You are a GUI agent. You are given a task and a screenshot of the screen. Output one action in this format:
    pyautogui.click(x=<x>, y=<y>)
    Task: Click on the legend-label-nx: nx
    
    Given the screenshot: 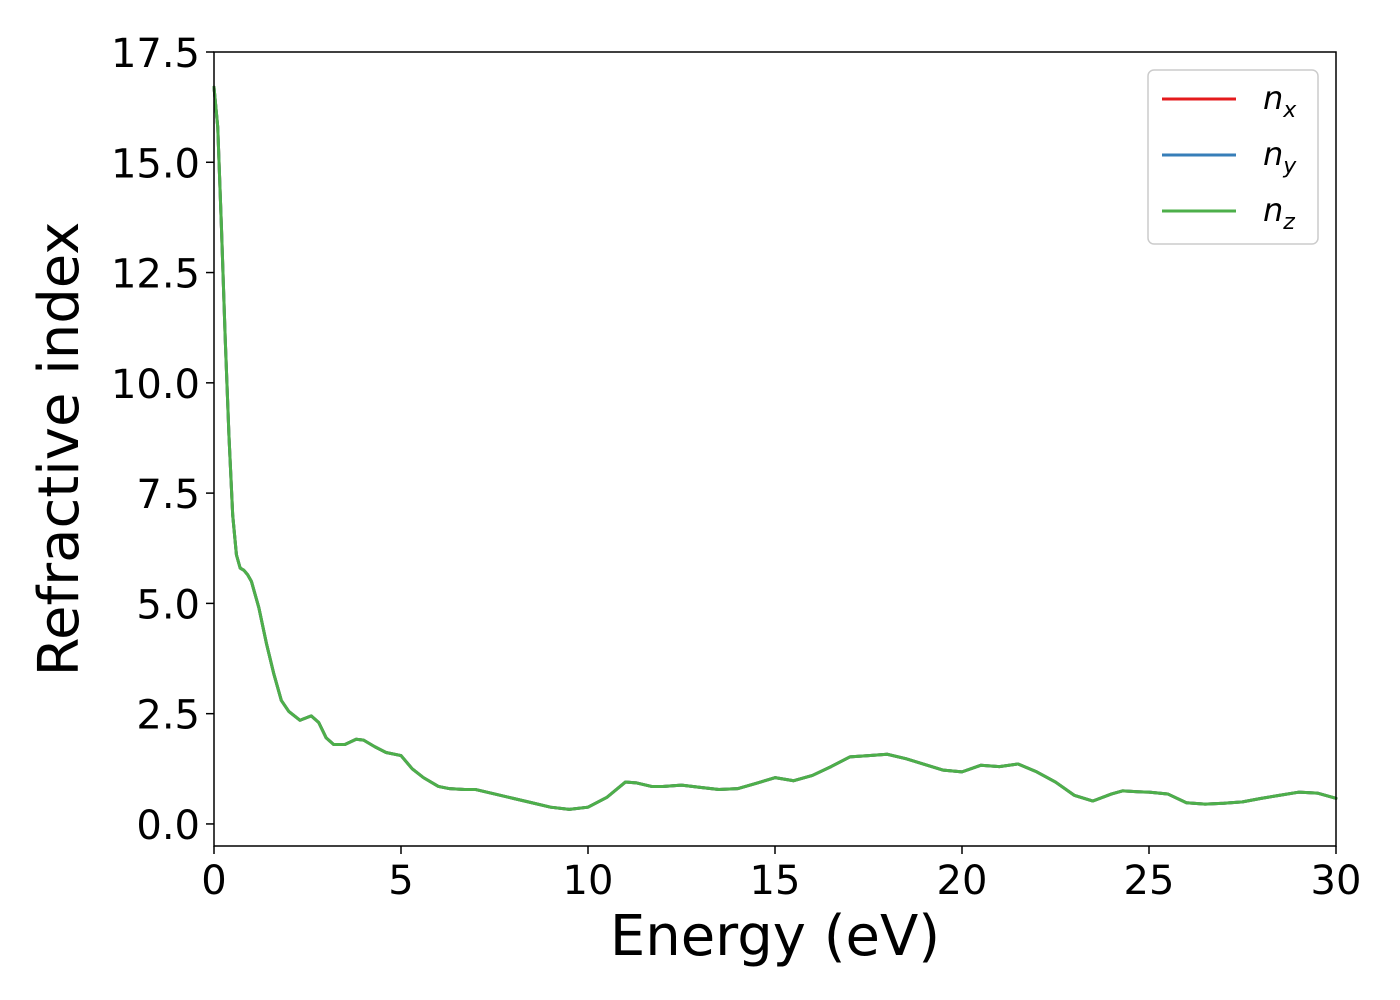 What is the action you would take?
    pyautogui.click(x=1280, y=101)
    